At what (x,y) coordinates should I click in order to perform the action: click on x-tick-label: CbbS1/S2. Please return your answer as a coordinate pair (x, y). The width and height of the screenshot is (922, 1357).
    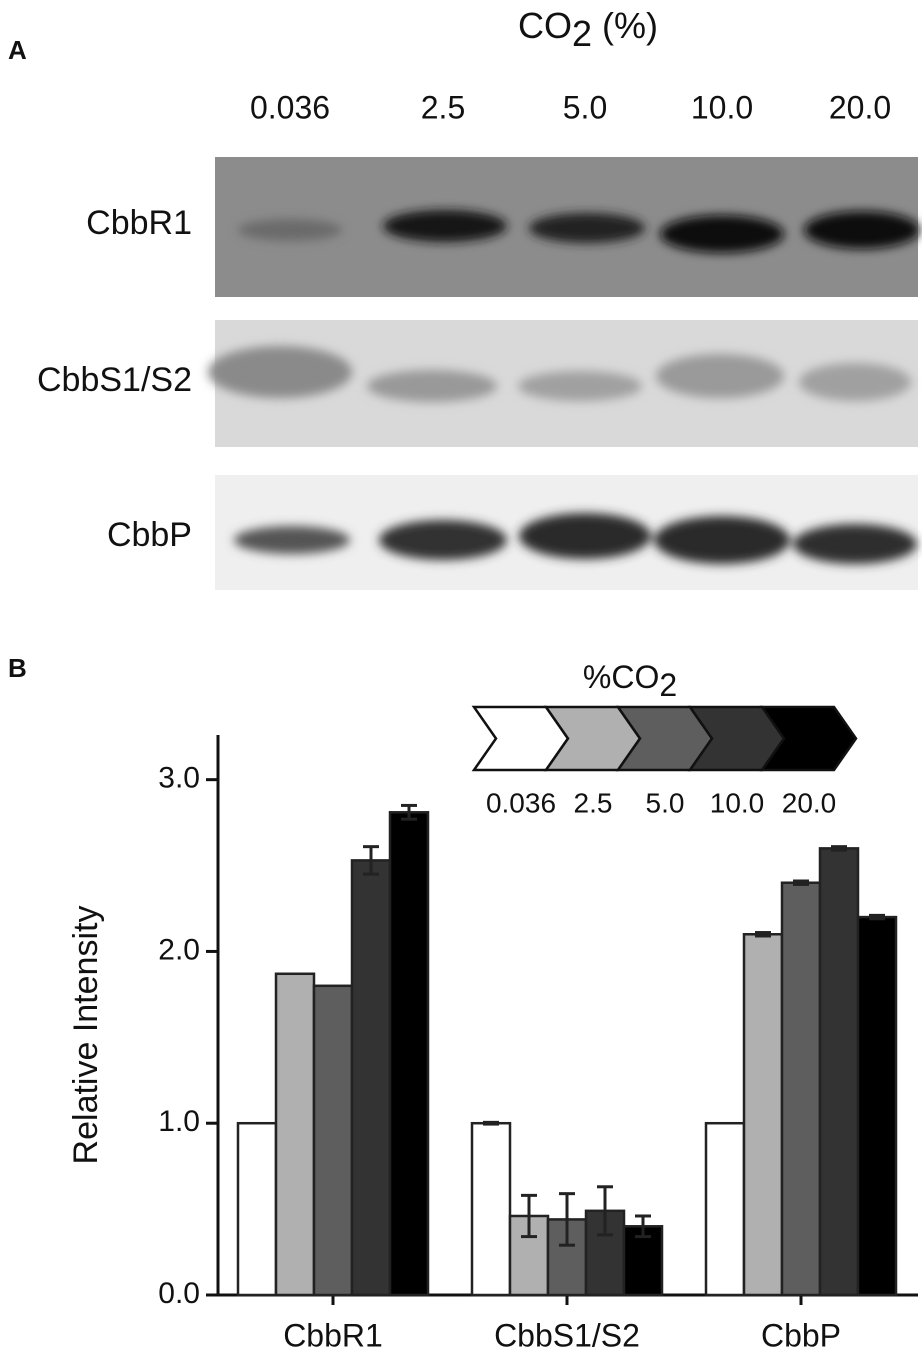
    Looking at the image, I should click on (567, 1335).